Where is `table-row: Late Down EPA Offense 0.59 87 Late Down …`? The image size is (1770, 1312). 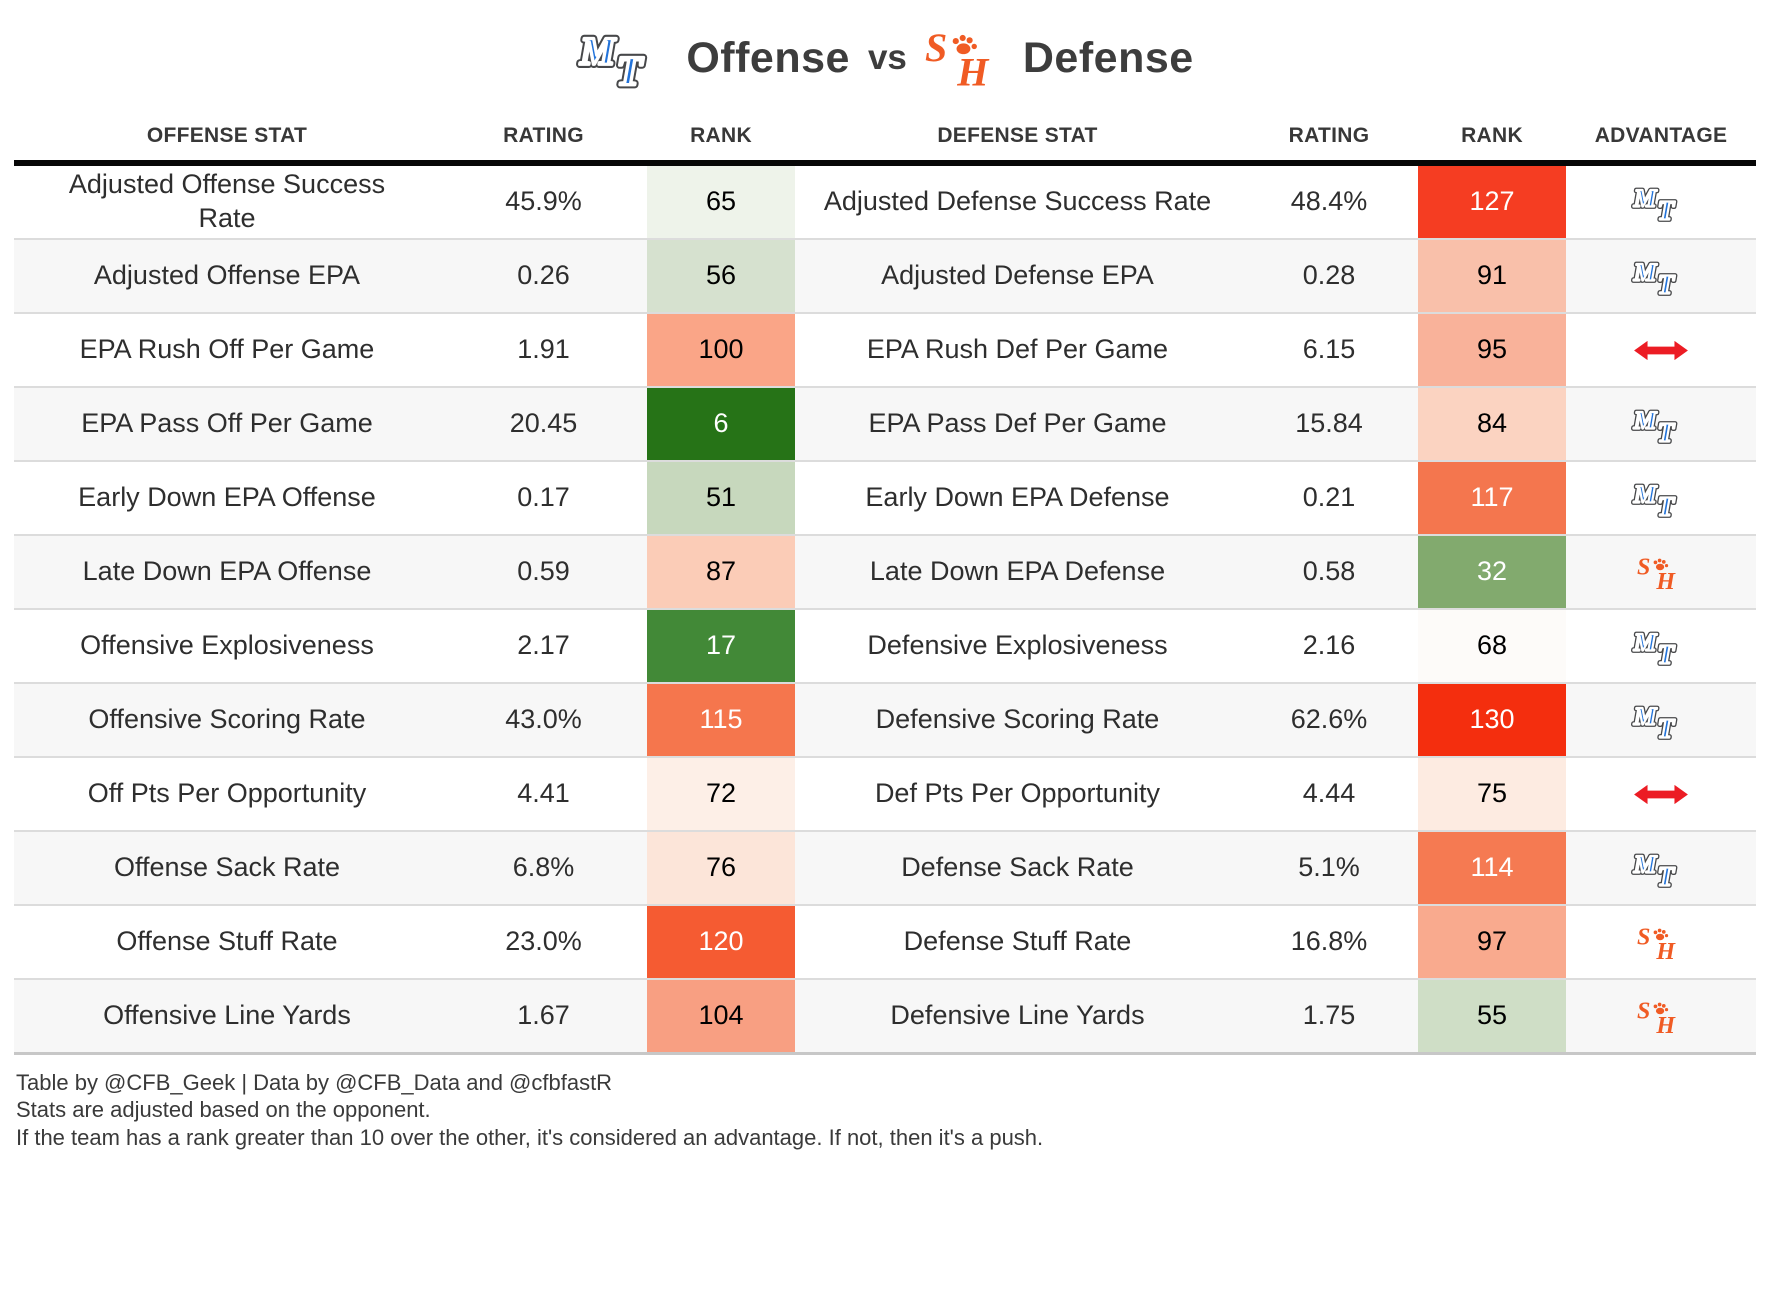
table-row: Late Down EPA Offense 0.59 87 Late Down … is located at coordinates (885, 571).